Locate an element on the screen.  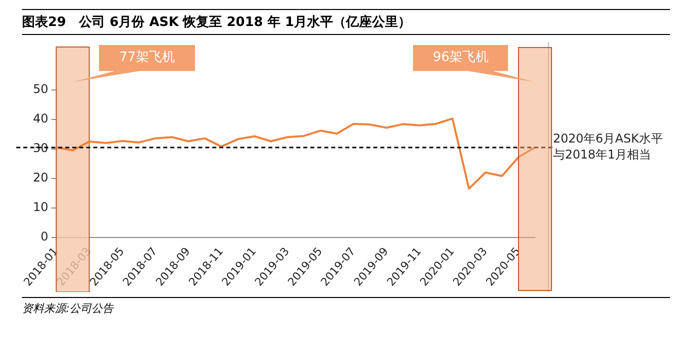
ref-line-label: 2020年6月ASK水平与2018年1月相当 is located at coordinates (608, 147).